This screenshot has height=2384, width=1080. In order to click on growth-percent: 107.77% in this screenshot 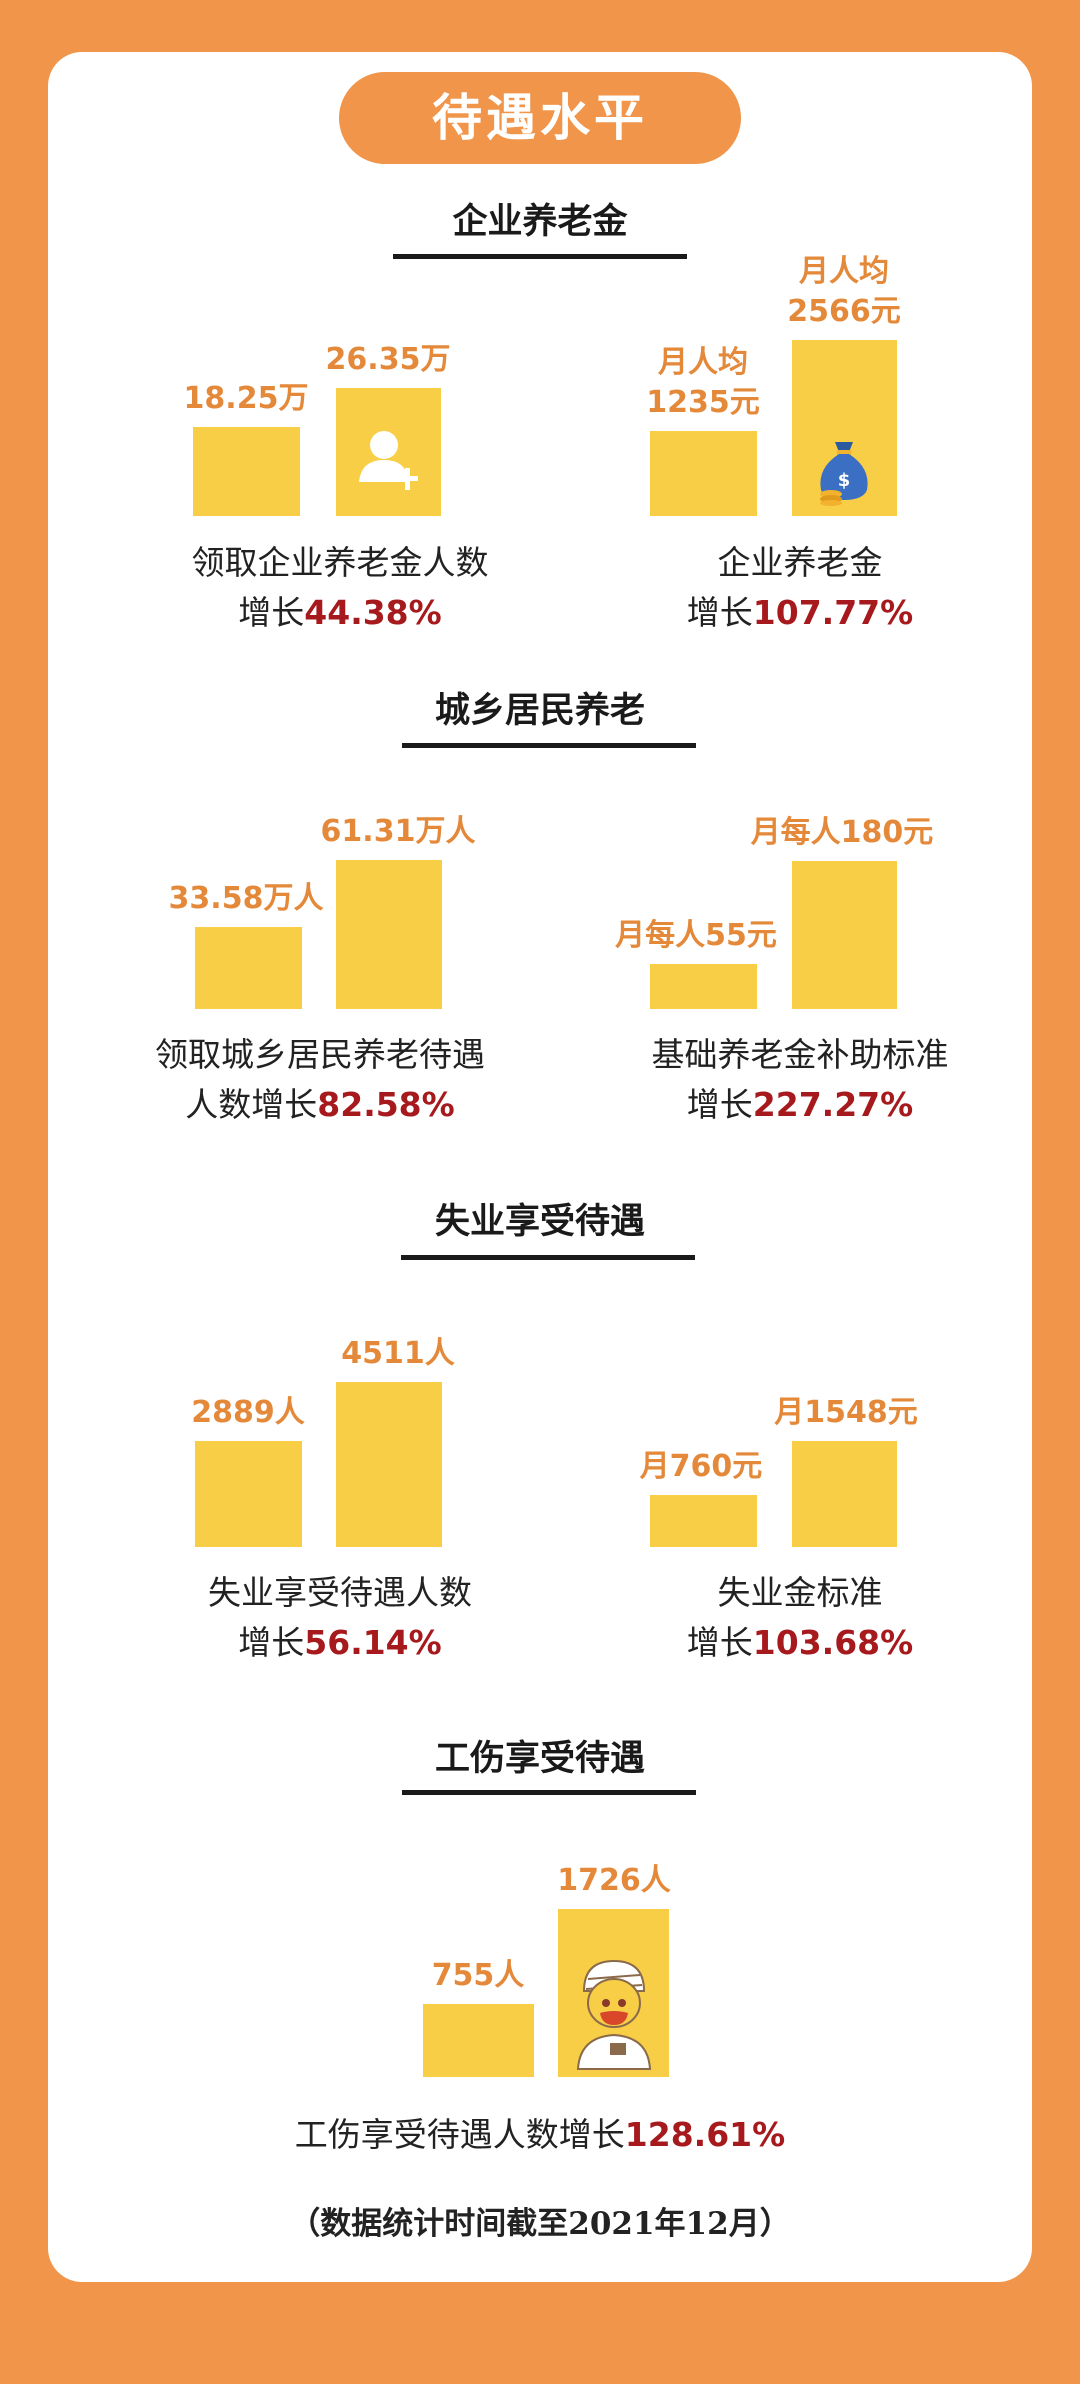, I will do `click(833, 612)`.